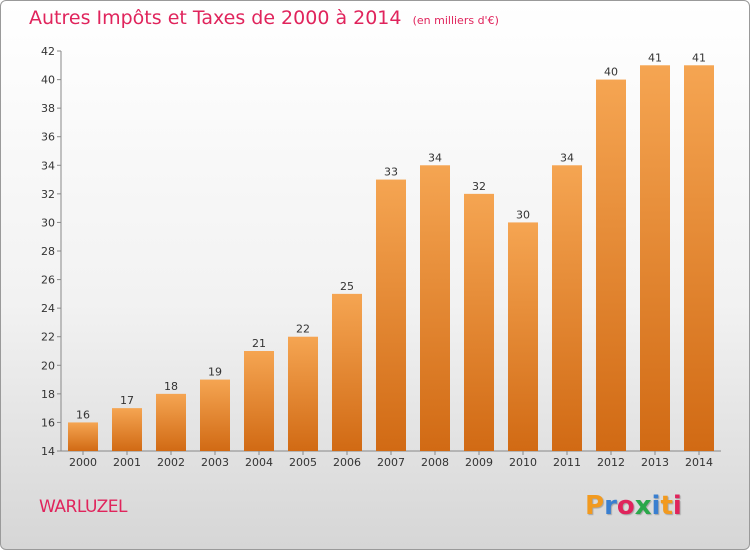 The height and width of the screenshot is (550, 750). Describe the element at coordinates (303, 462) in the screenshot. I see `x-tick-label: 2005` at that location.